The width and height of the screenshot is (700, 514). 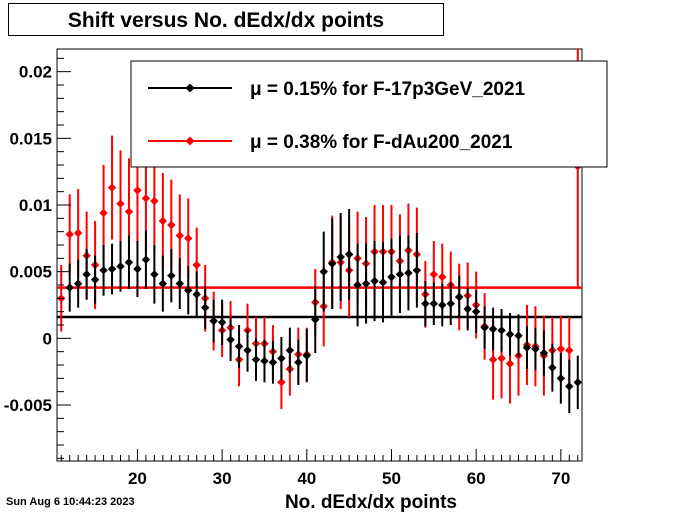 I want to click on x-tick-label: 30, so click(x=222, y=478).